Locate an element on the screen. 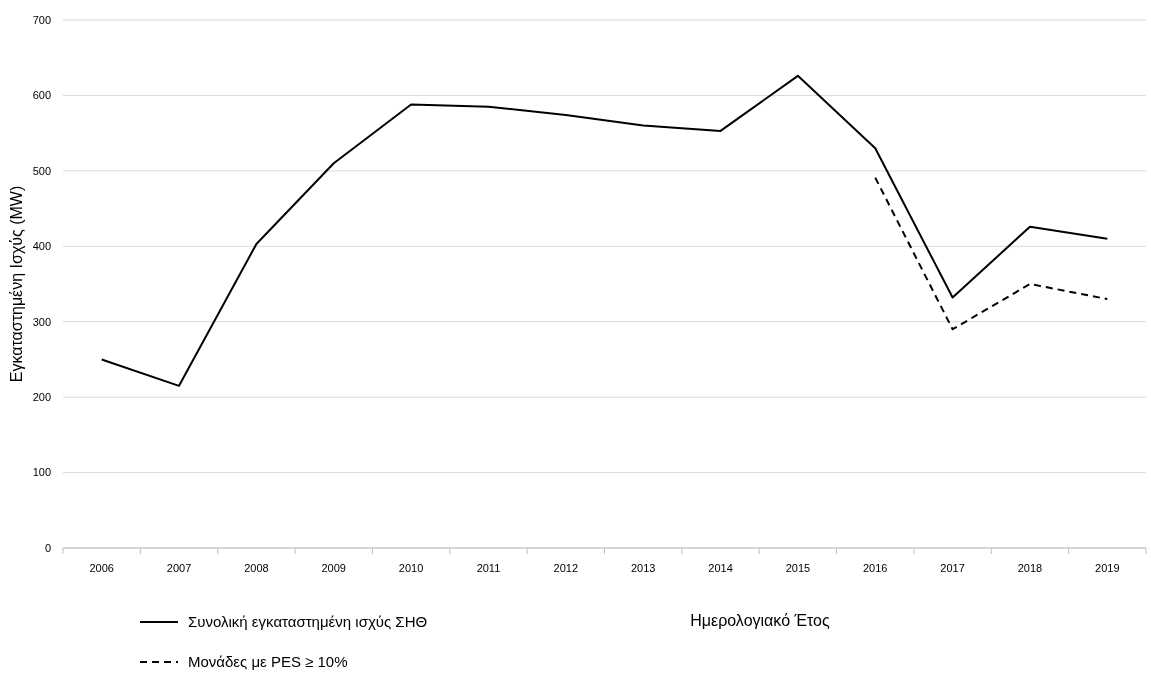  x-tick-label: 2011 is located at coordinates (488, 568).